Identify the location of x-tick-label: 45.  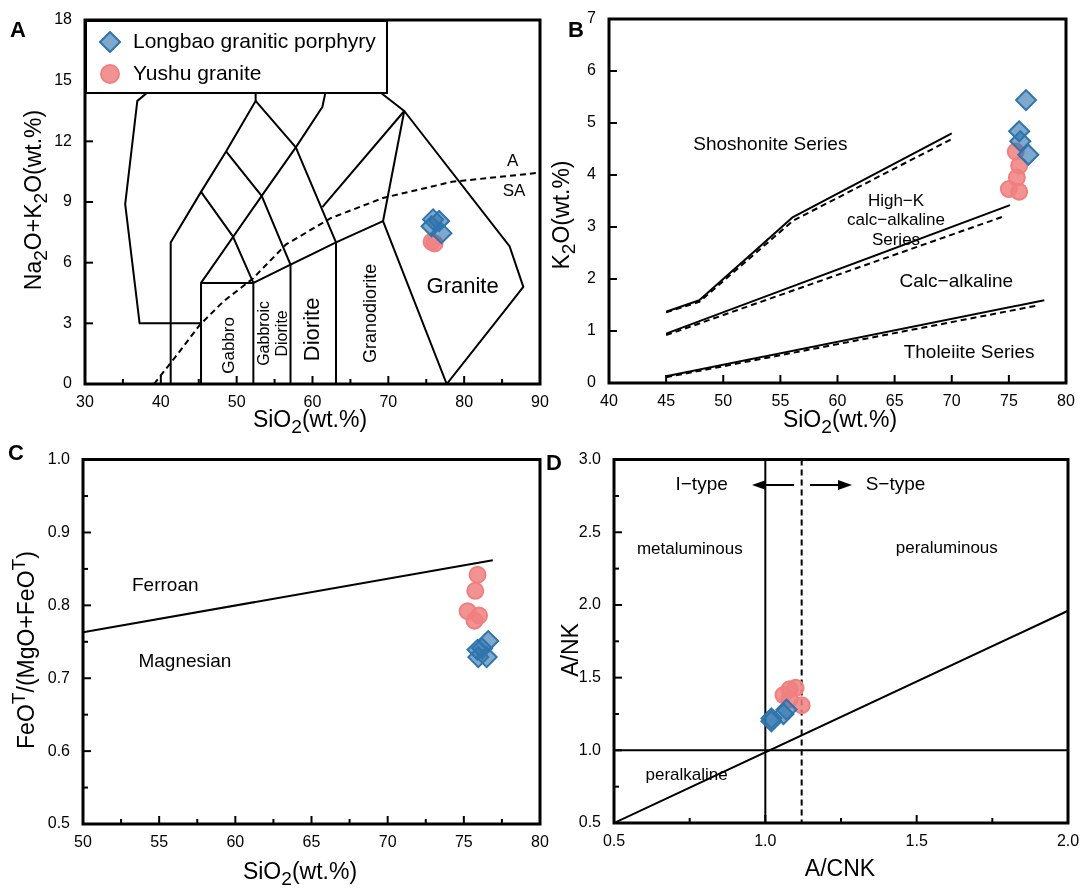
(666, 401).